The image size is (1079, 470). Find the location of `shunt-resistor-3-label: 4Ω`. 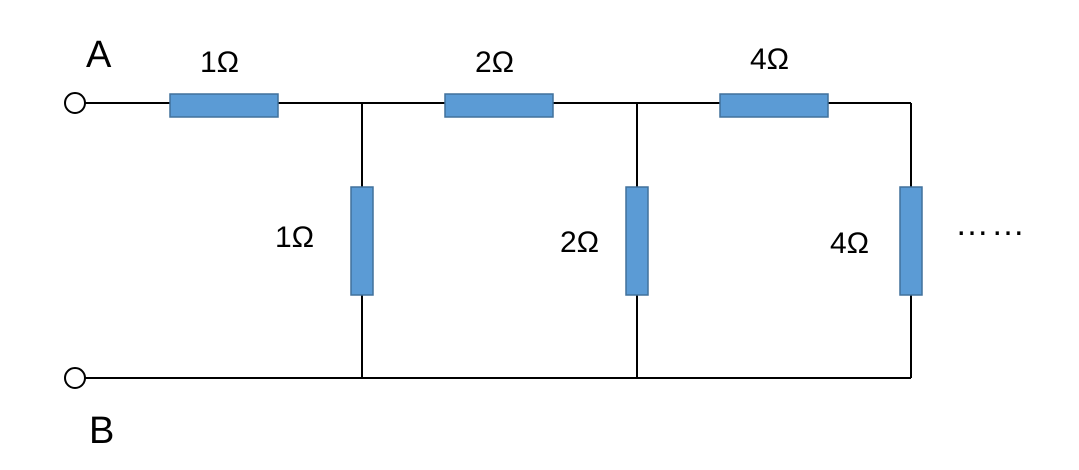

shunt-resistor-3-label: 4Ω is located at coordinates (849, 243).